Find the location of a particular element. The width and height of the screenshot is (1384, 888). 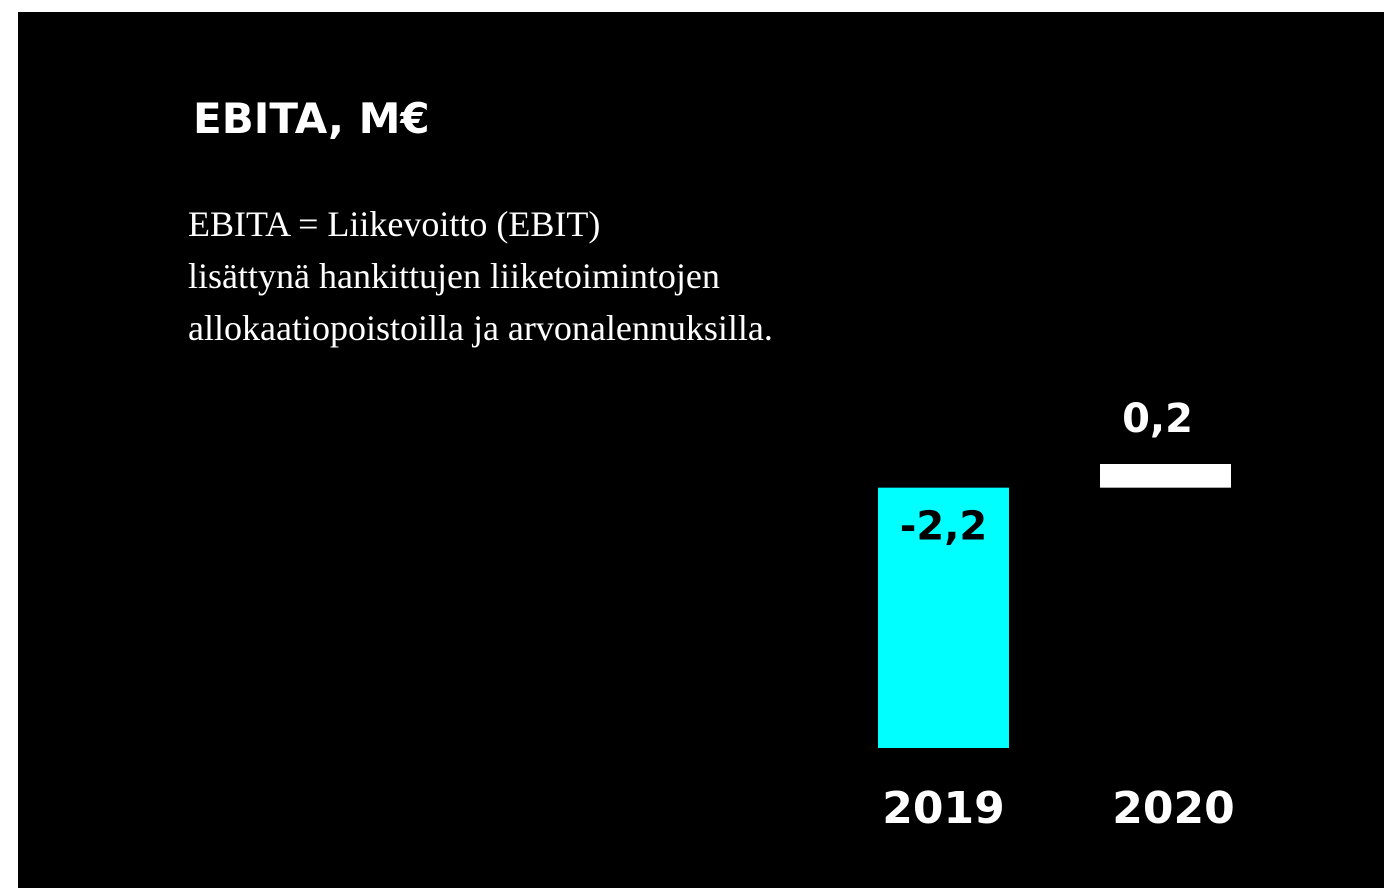

x-tick-label: 2020 is located at coordinates (1173, 808).